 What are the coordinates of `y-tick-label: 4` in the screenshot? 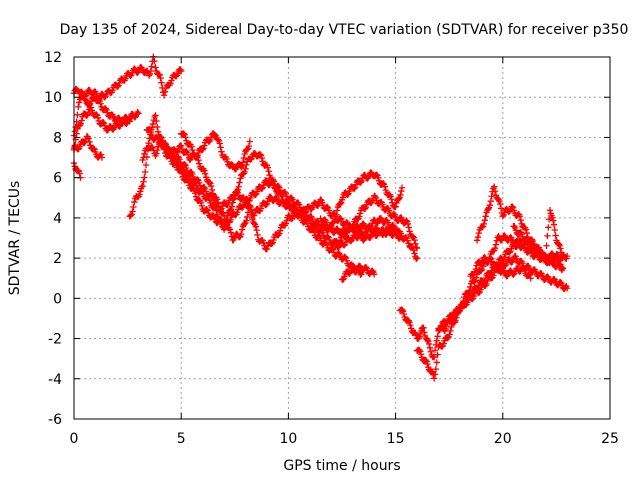 It's located at (57, 219).